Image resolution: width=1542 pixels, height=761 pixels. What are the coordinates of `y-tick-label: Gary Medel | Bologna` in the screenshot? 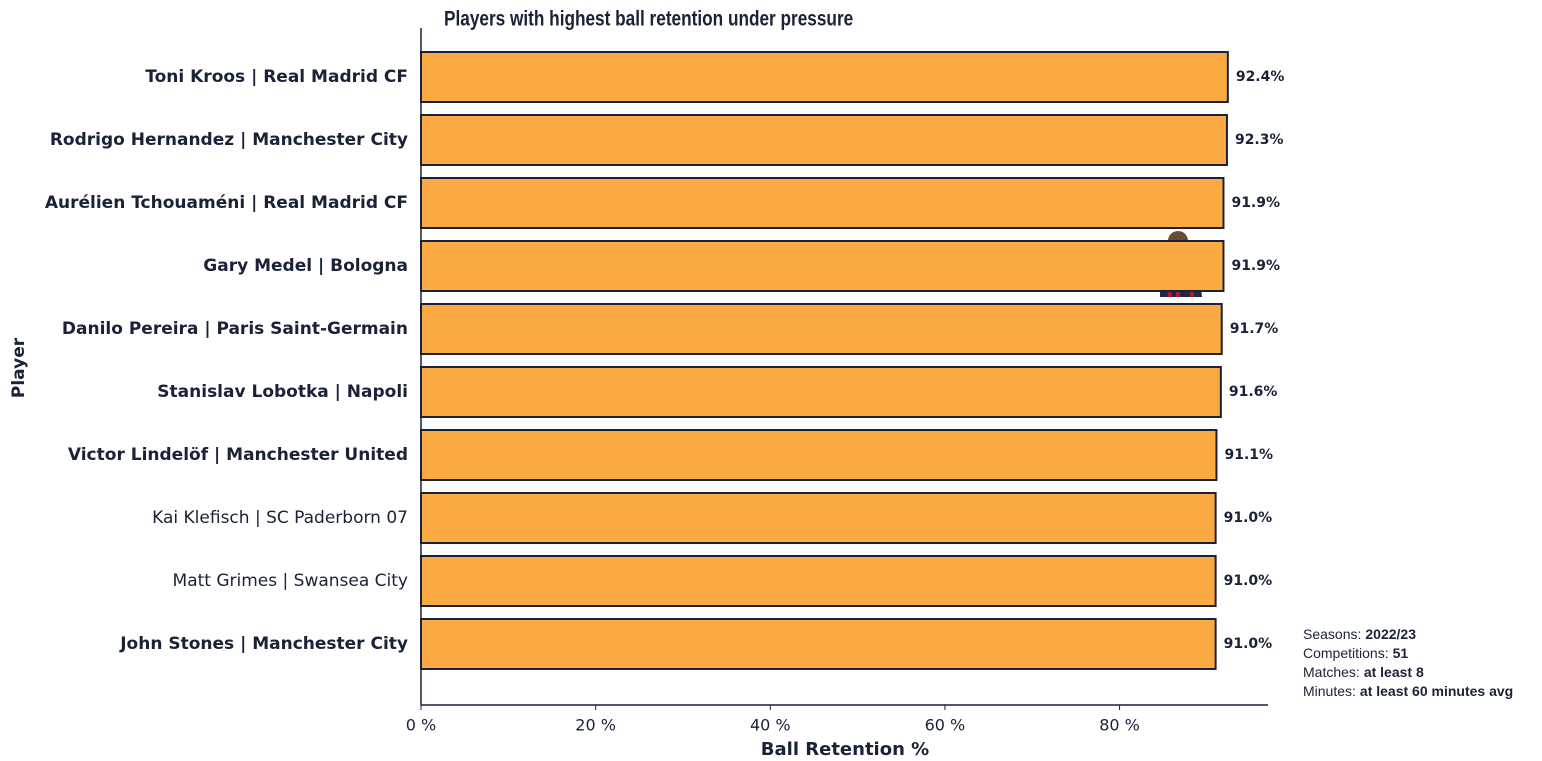 It's located at (305, 266).